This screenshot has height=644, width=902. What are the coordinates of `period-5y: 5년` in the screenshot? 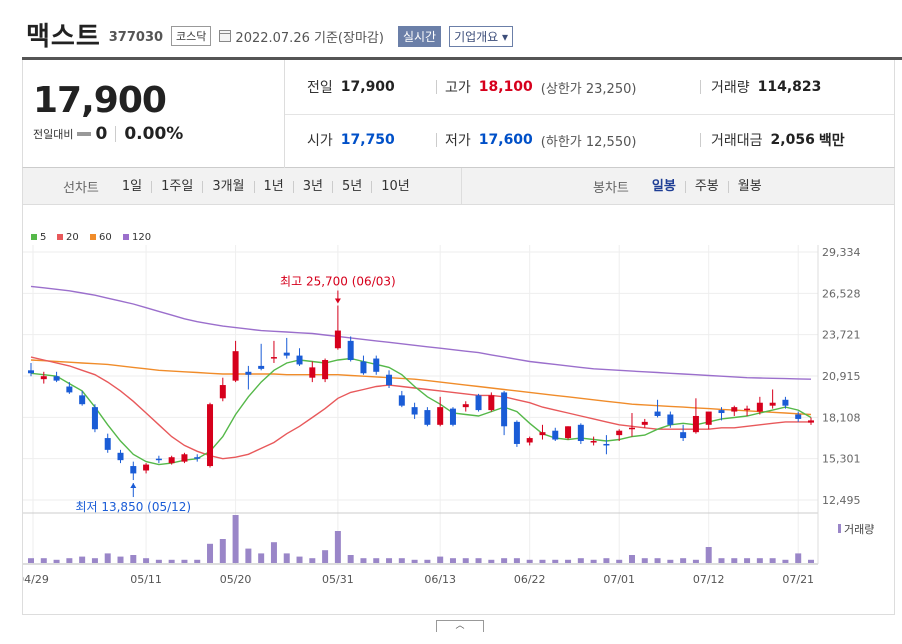 It's located at (351, 186).